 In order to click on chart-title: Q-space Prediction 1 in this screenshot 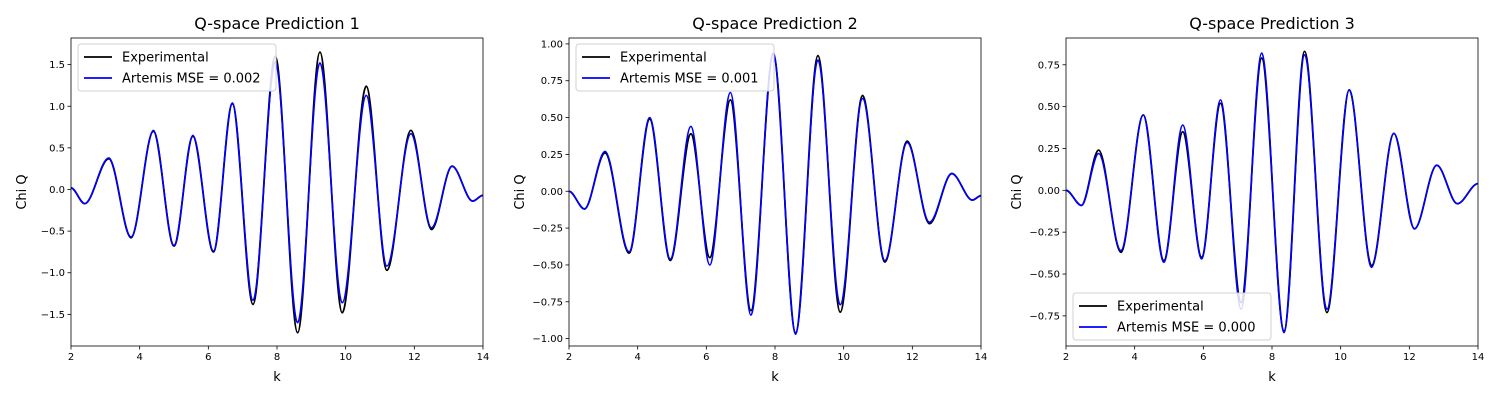, I will do `click(277, 23)`.